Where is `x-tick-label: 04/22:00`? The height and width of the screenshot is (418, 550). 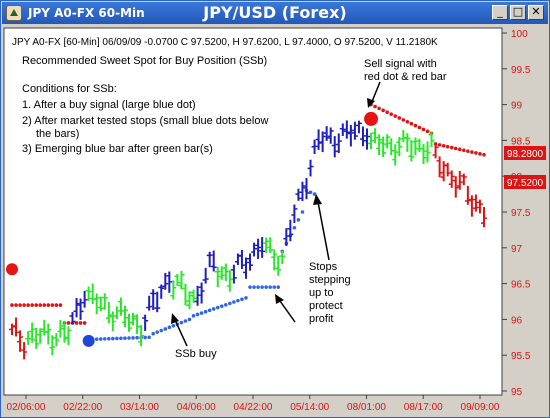
x-tick-label: 04/22:00 is located at coordinates (253, 407).